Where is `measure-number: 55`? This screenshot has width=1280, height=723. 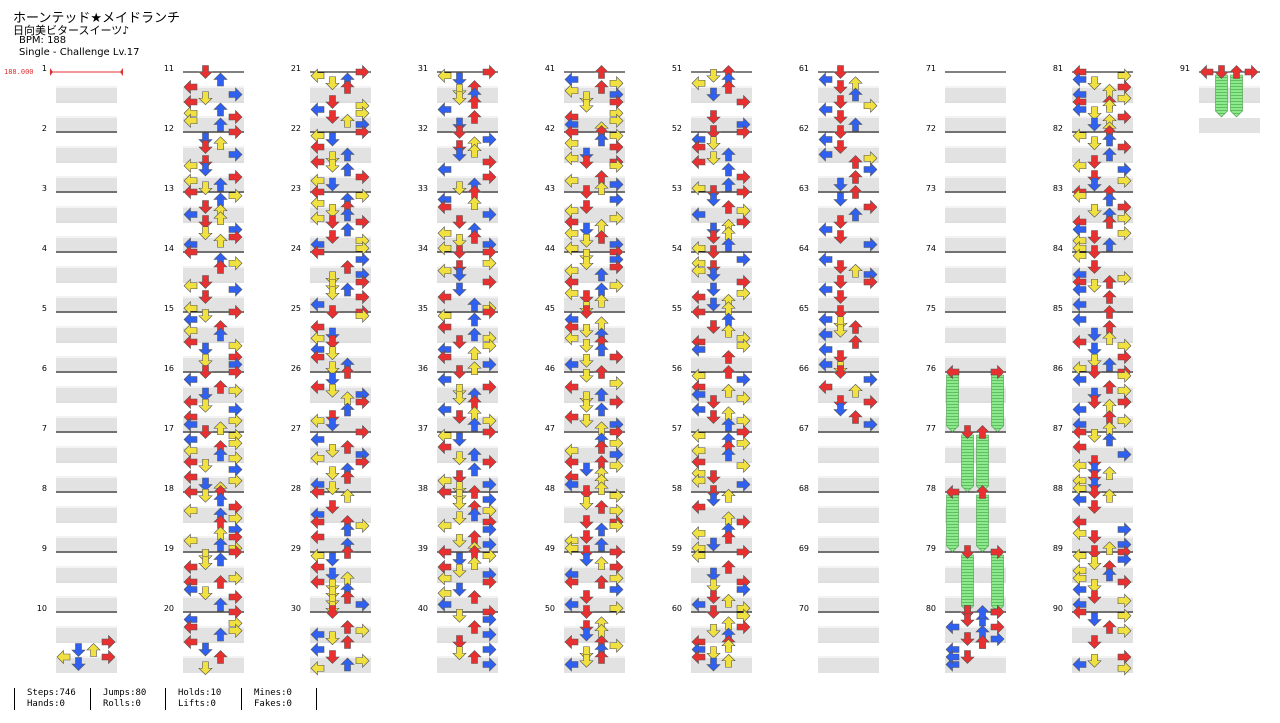
measure-number: 55 is located at coordinates (677, 308).